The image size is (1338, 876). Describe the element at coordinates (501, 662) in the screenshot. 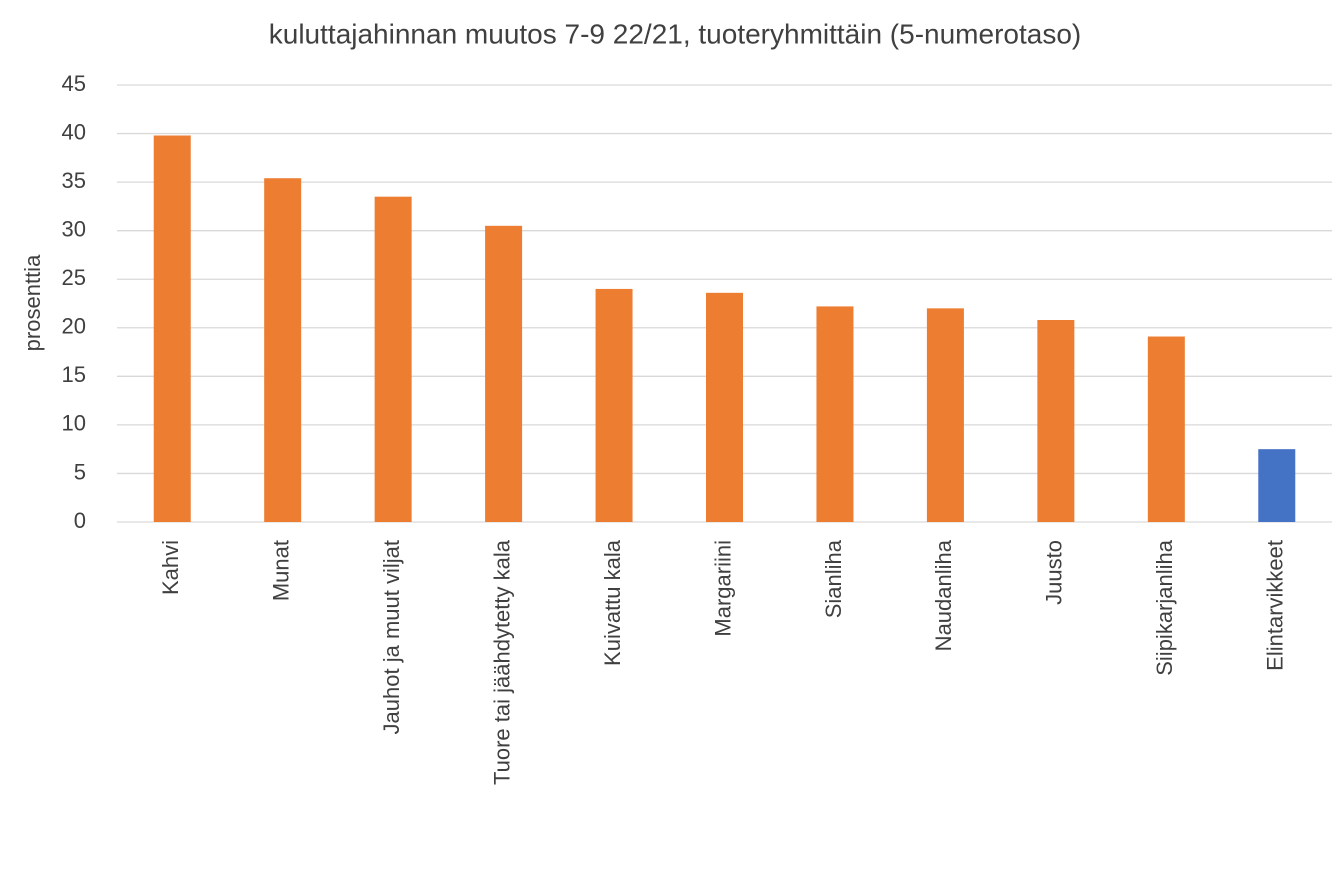

I see `x-tick-label: Tuore tai jäähdytetty kala` at that location.